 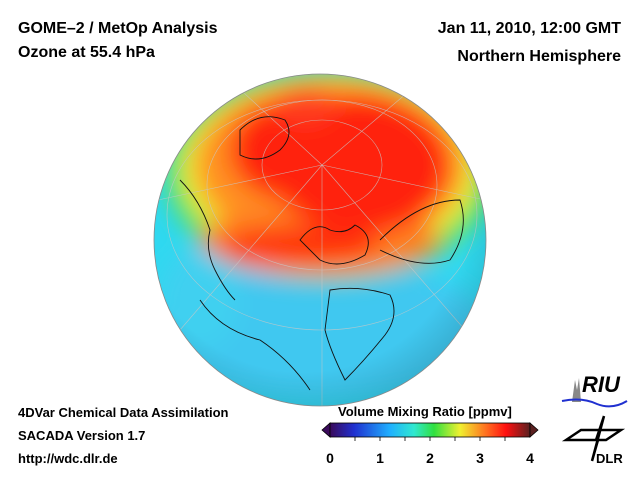 I want to click on title: GOME–2 / MetOp Analysis, so click(x=118, y=28).